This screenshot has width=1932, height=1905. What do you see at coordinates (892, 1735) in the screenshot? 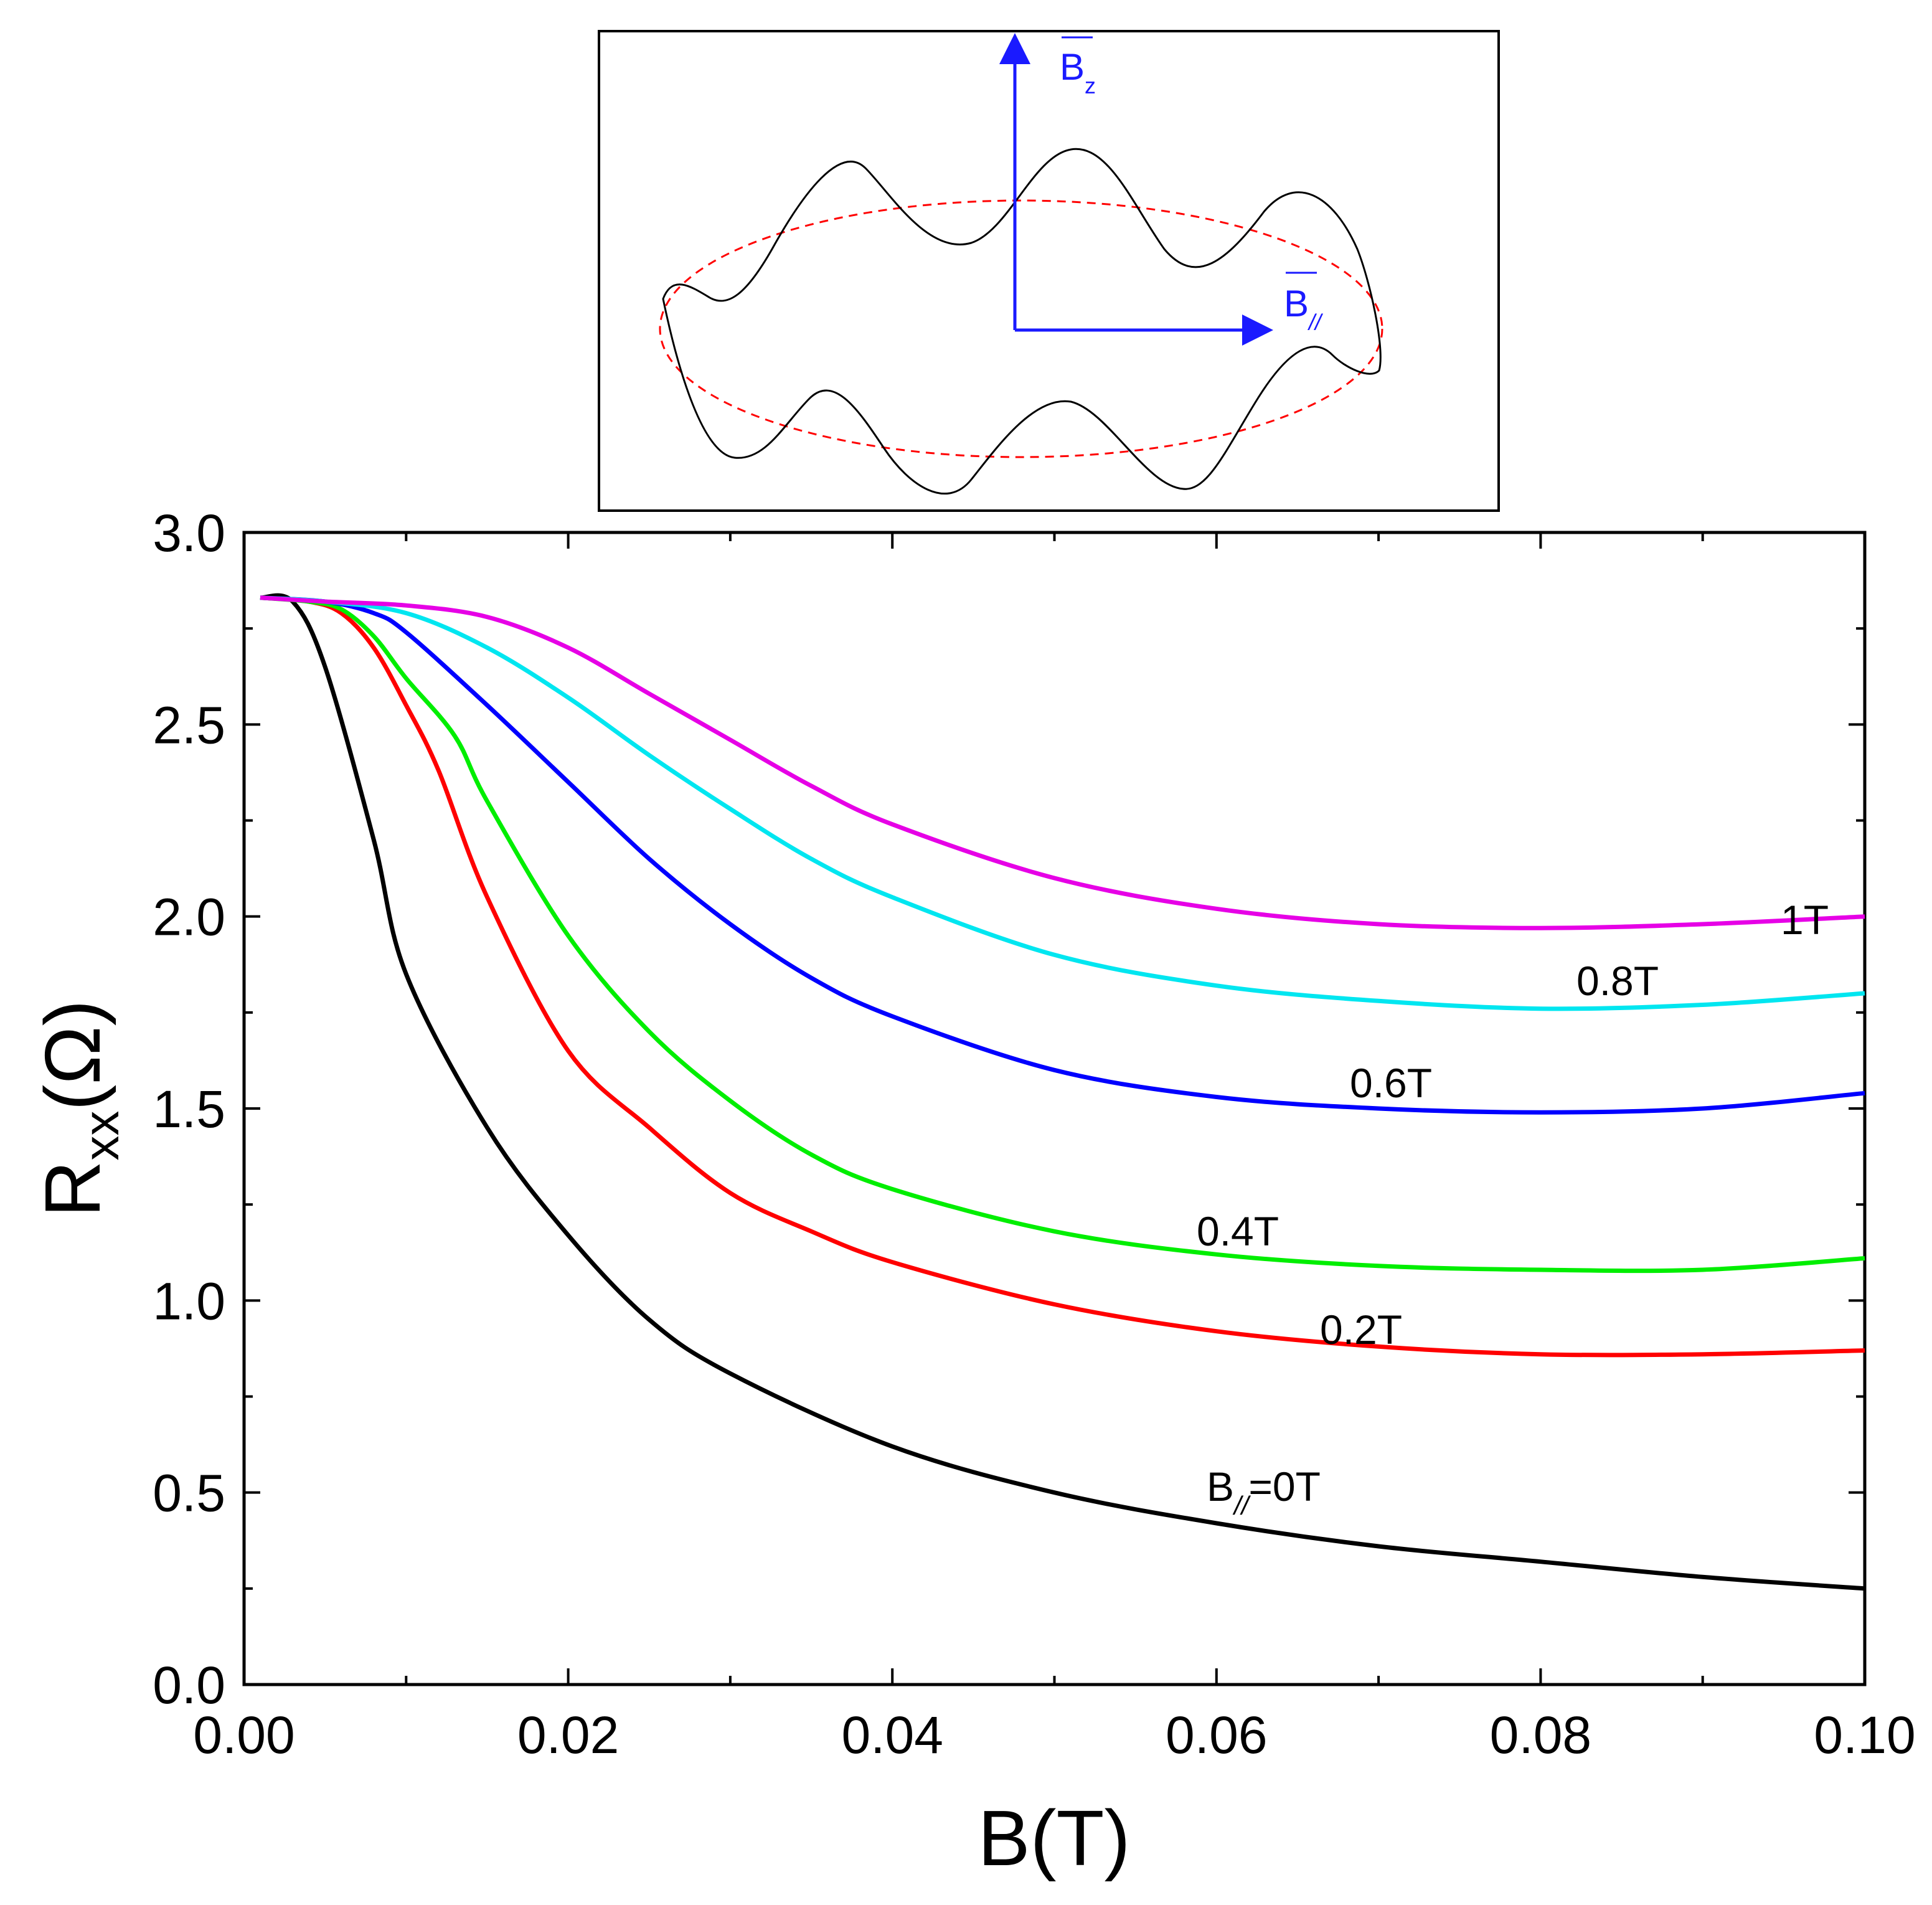
I see `x-tick-label: 0.04` at bounding box center [892, 1735].